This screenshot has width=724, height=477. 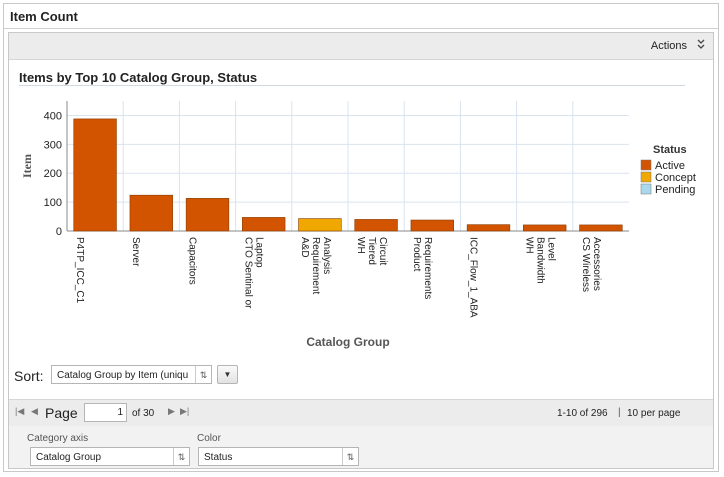 I want to click on y-tick-label: 300, so click(x=53, y=145).